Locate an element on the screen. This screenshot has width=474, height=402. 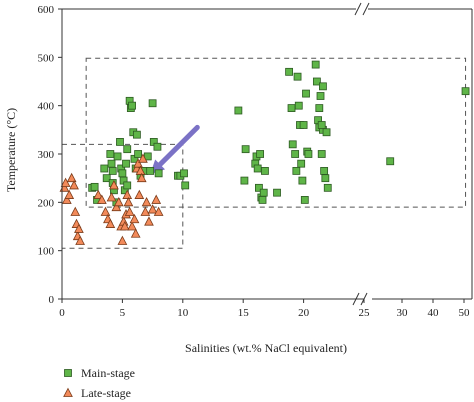
legend-marker-late-stage is located at coordinates (68, 392).